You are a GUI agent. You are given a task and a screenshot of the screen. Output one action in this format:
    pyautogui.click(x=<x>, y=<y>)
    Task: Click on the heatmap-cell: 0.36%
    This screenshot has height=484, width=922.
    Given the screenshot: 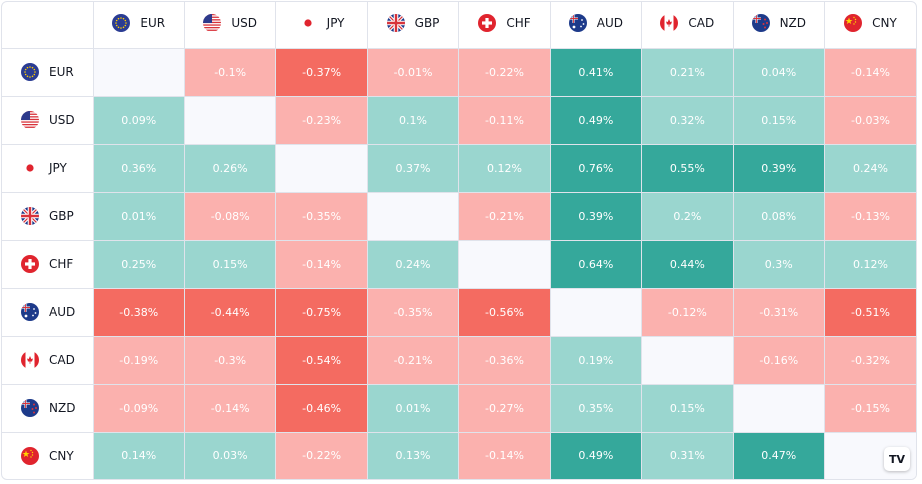 What is the action you would take?
    pyautogui.click(x=139, y=168)
    